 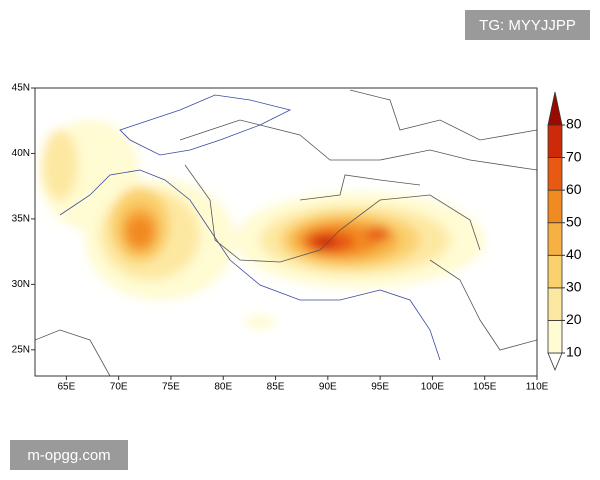 I want to click on colorbar-label: 10, so click(x=574, y=352).